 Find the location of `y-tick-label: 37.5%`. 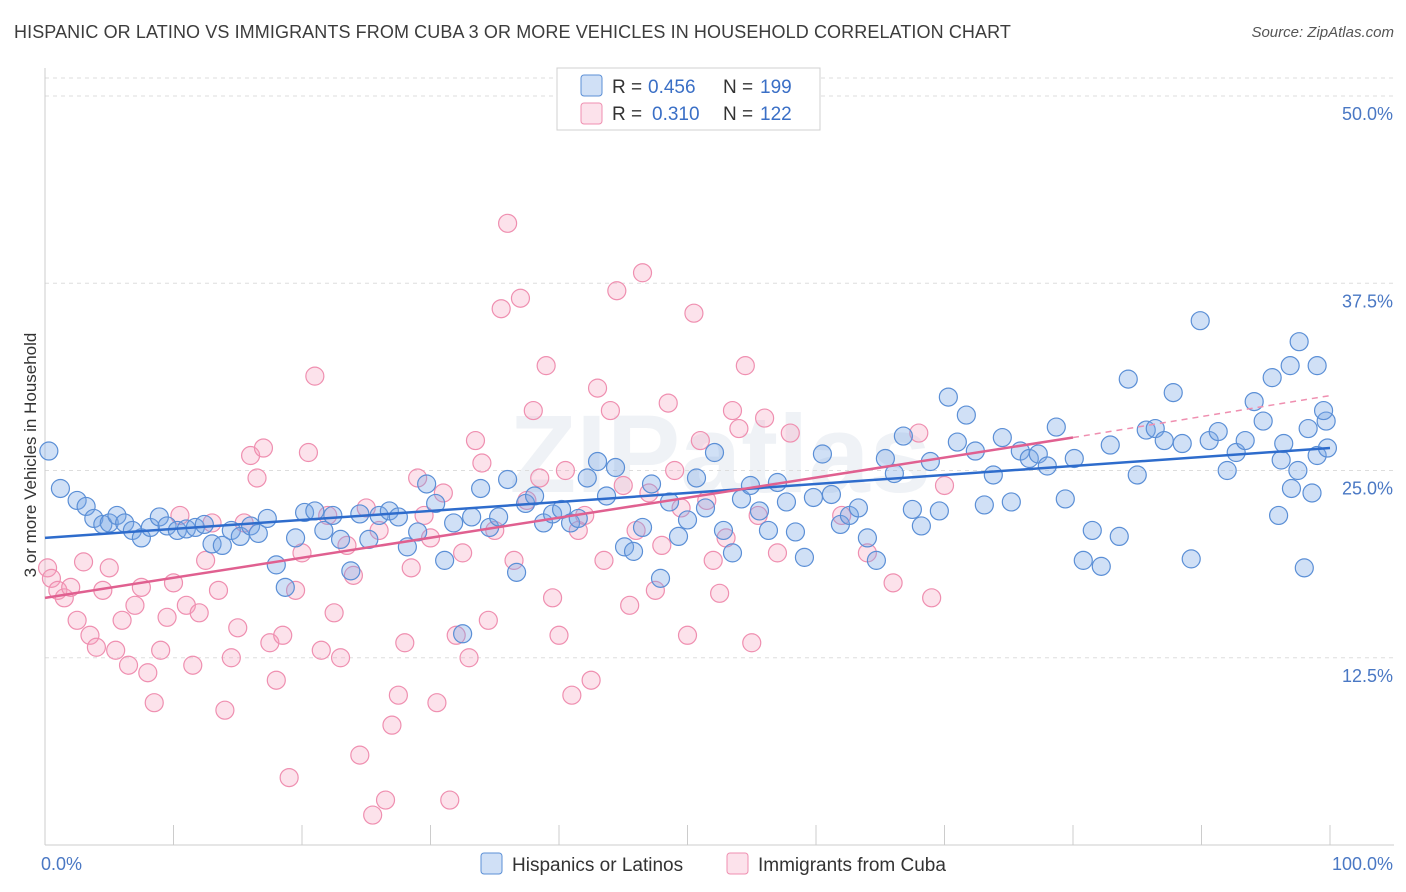

y-tick-label: 37.5% is located at coordinates (1367, 301).